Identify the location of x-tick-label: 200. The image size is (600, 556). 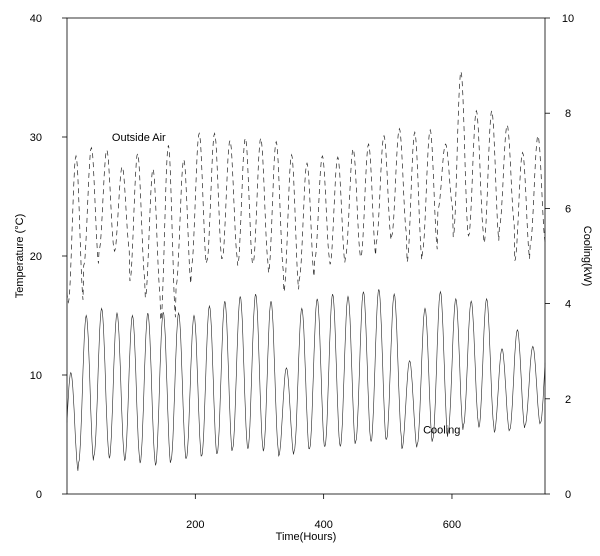
(195, 525).